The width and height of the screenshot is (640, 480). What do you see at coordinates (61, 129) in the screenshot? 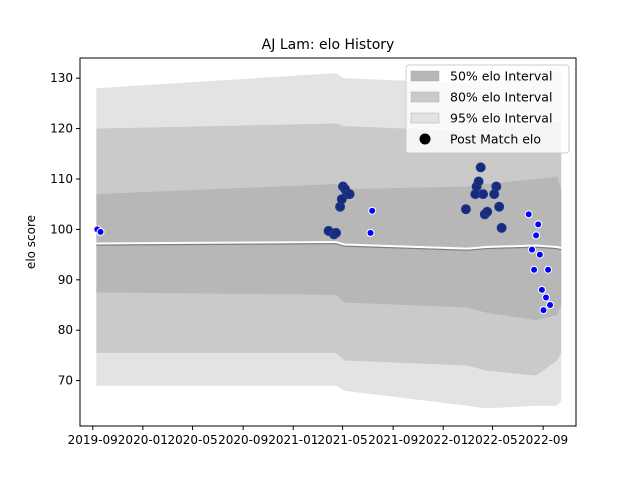
I see `y-tick-label: 120` at bounding box center [61, 129].